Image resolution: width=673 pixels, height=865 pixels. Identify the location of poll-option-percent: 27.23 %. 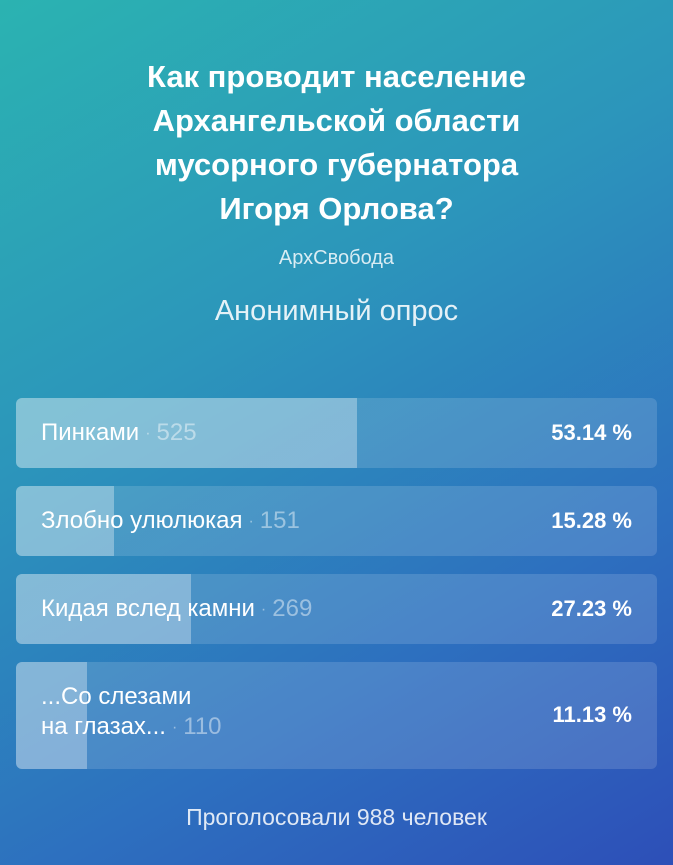
(591, 608).